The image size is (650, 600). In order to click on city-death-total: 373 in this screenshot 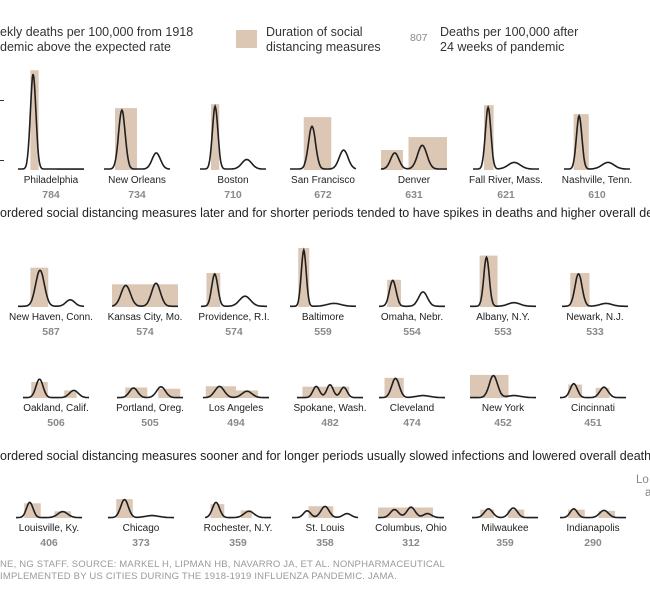, I will do `click(141, 543)`.